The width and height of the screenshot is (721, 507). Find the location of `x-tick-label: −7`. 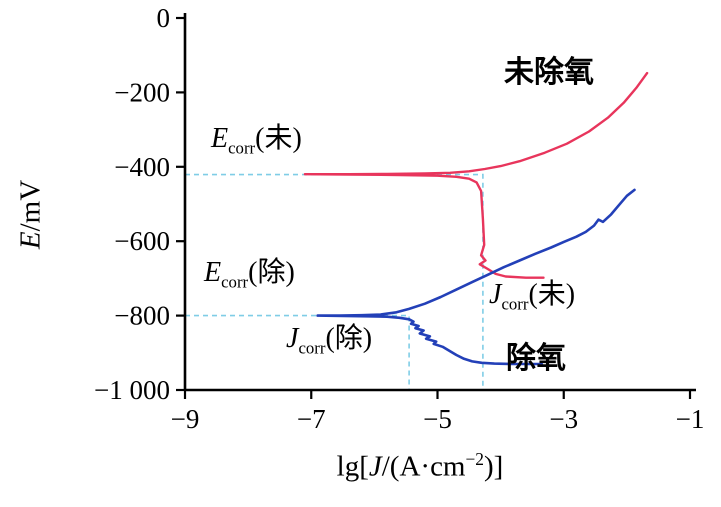

x-tick-label: −7 is located at coordinates (311, 419).